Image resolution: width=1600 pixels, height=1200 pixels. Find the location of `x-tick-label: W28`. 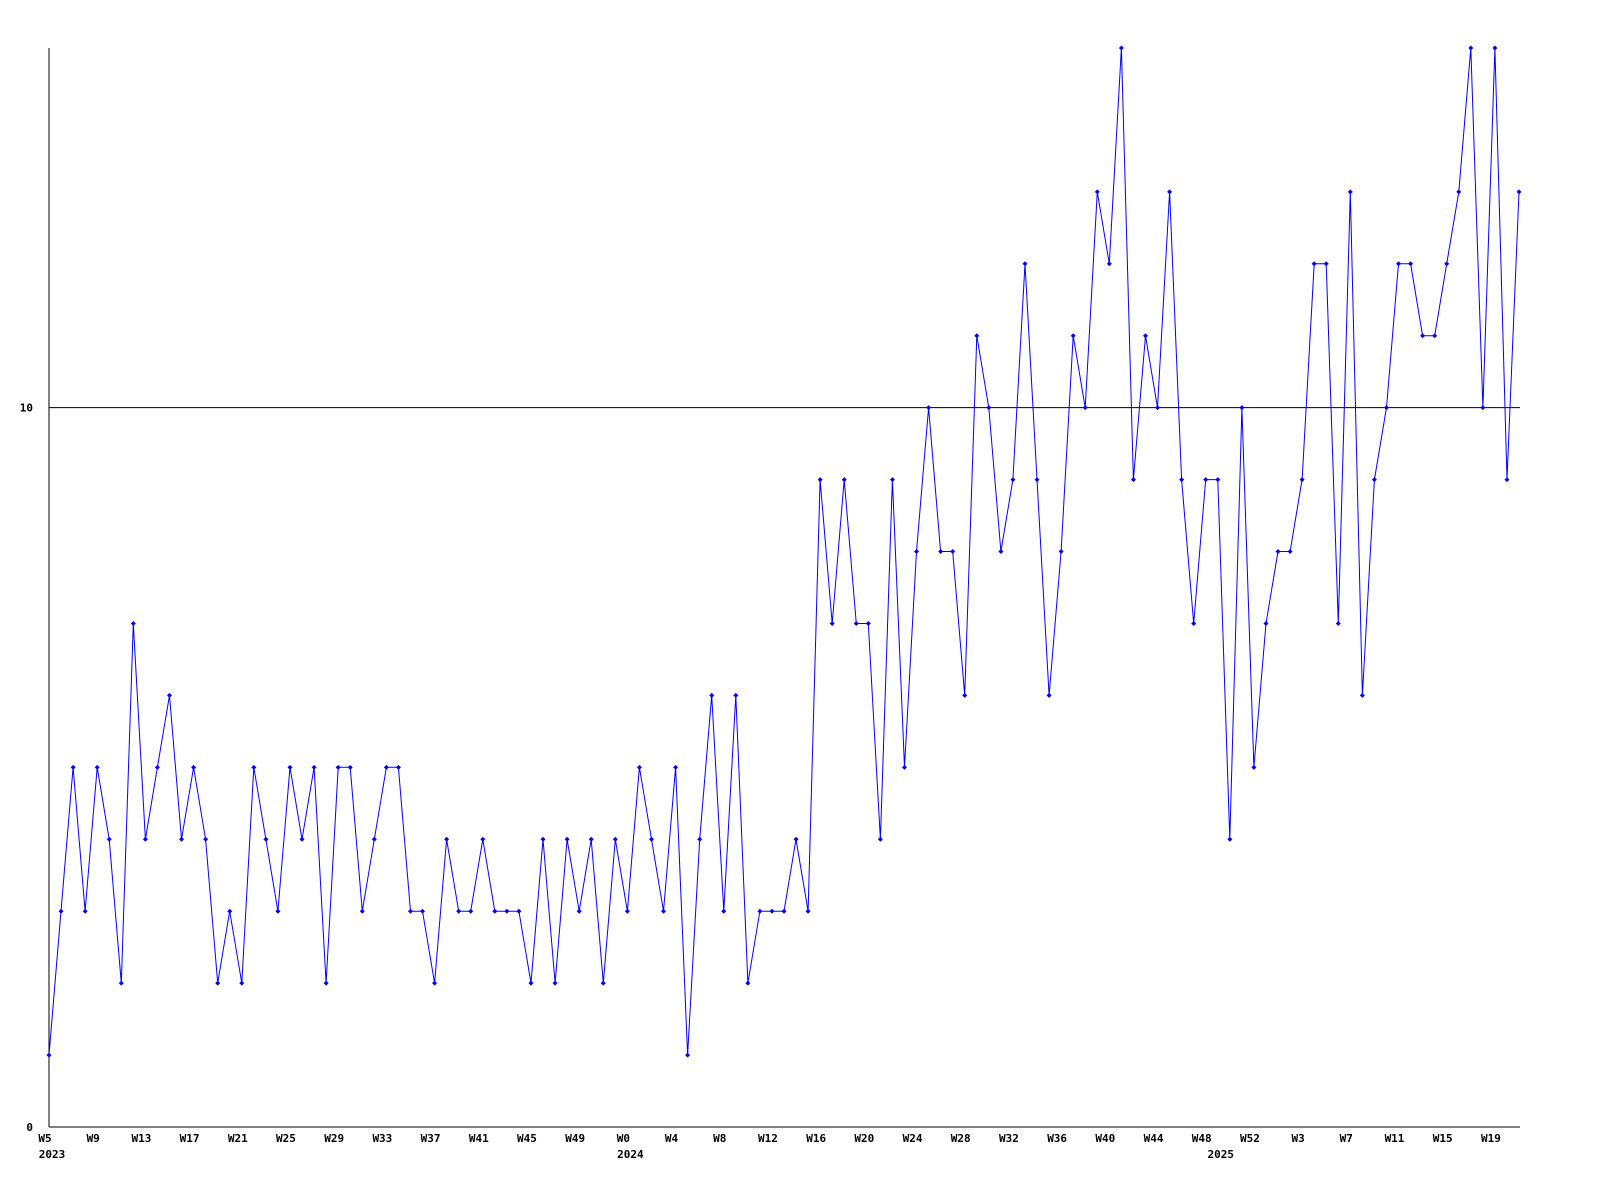

x-tick-label: W28 is located at coordinates (961, 1138).